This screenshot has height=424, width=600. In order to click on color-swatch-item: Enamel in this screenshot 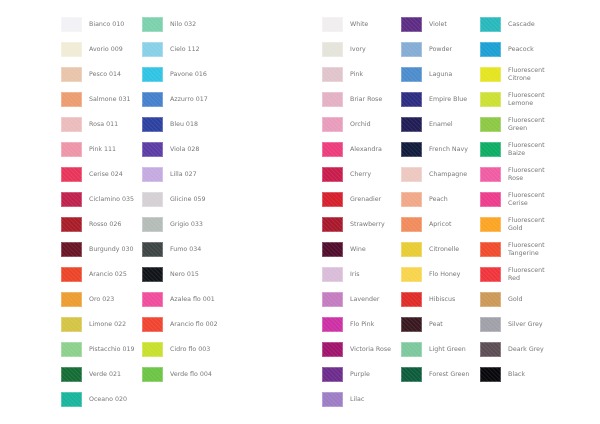, I will do `click(440, 129)`.